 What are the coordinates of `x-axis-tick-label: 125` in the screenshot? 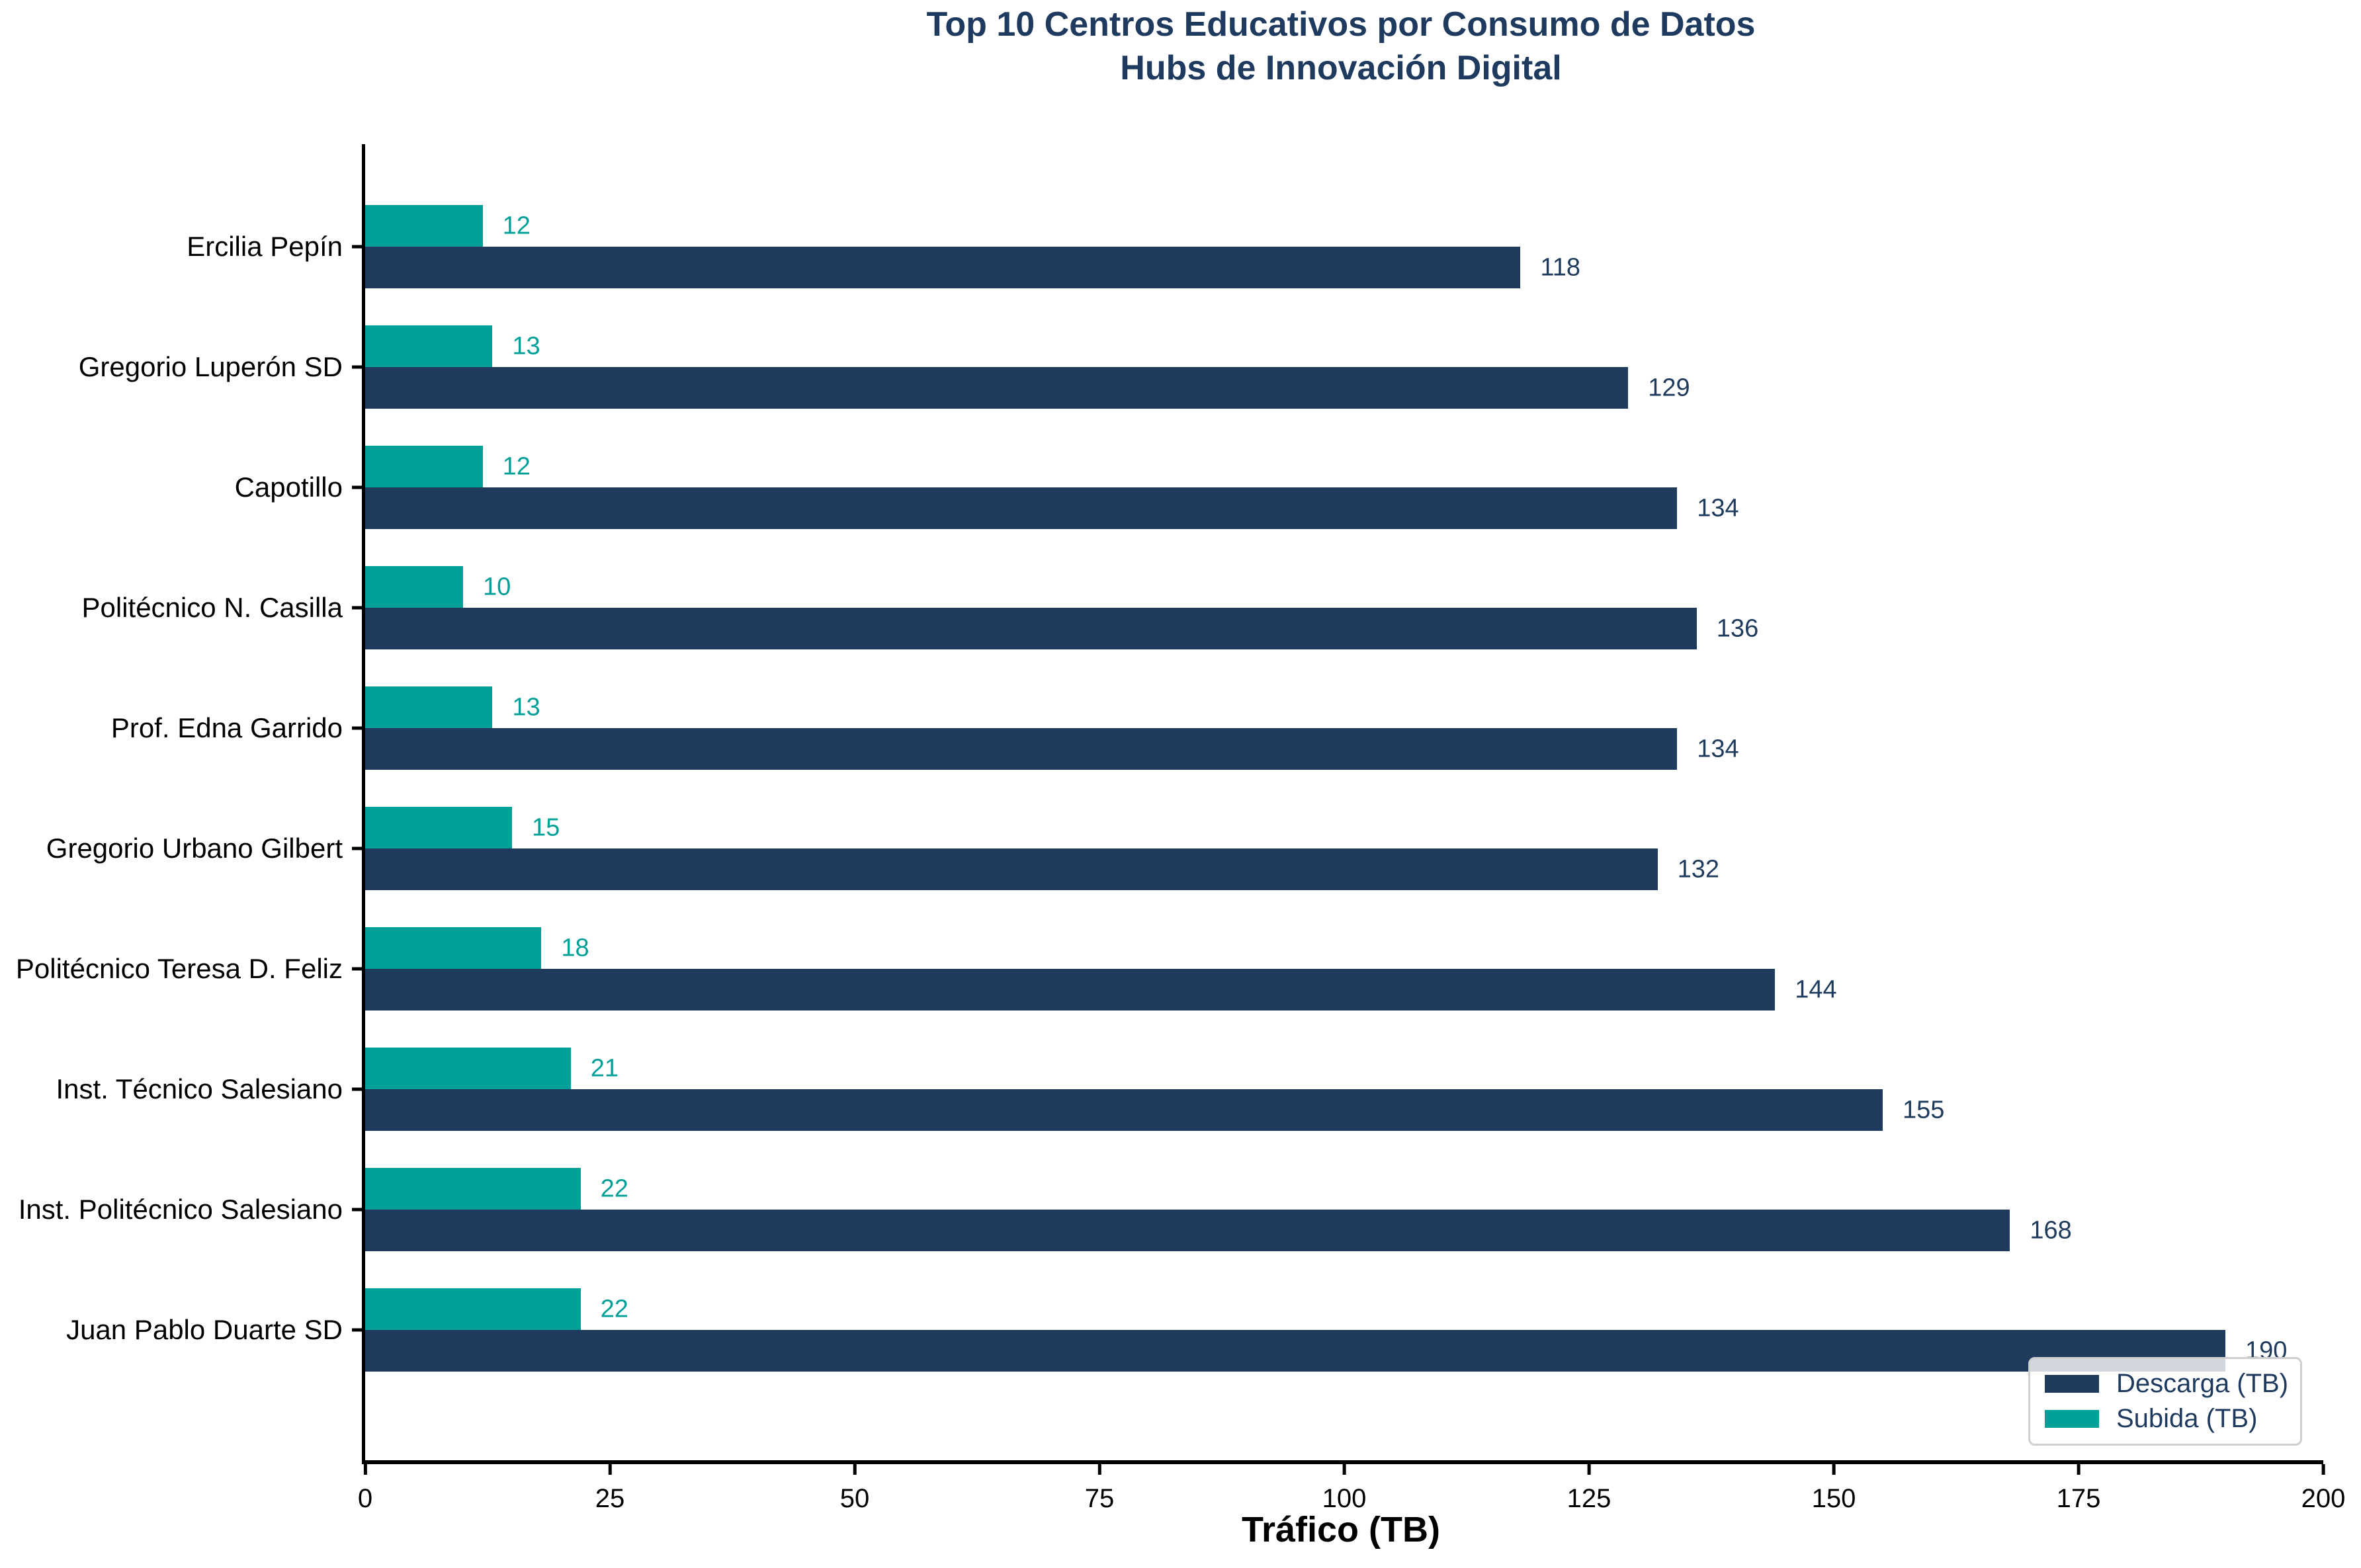 It's located at (1589, 1498).